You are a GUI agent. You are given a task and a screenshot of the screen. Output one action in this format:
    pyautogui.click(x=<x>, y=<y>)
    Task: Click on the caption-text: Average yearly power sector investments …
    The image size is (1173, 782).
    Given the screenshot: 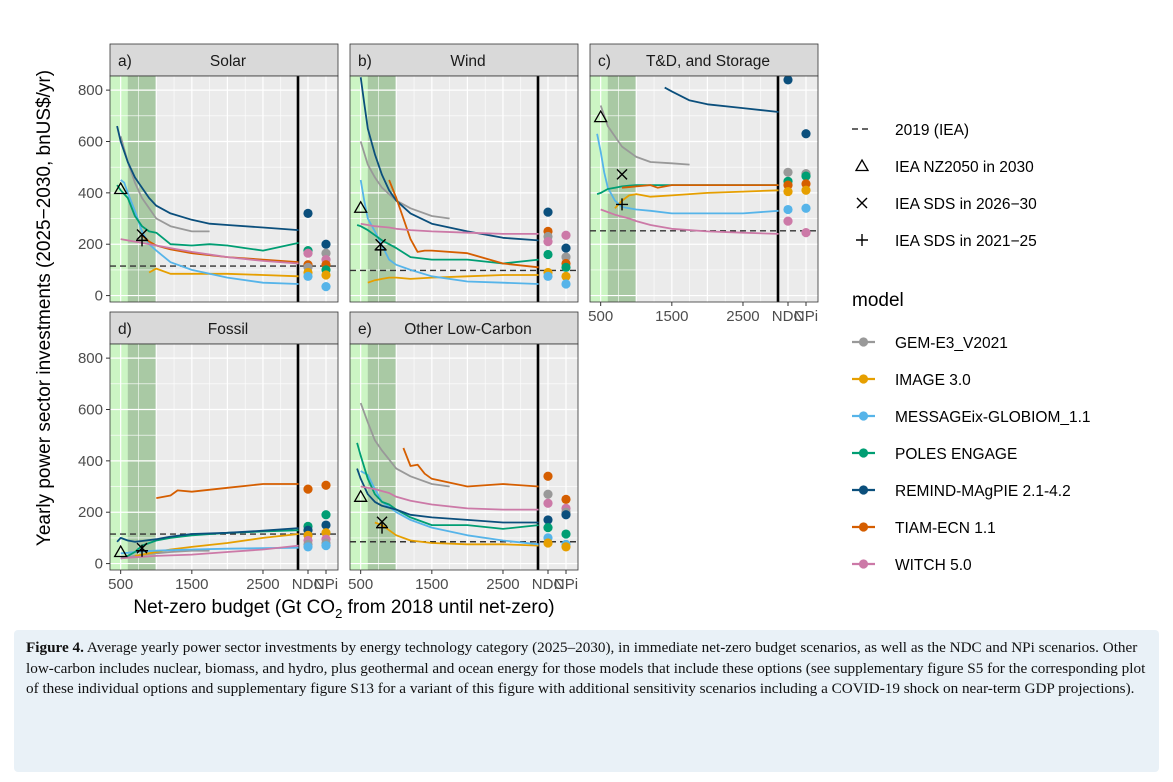 What is the action you would take?
    pyautogui.click(x=586, y=668)
    